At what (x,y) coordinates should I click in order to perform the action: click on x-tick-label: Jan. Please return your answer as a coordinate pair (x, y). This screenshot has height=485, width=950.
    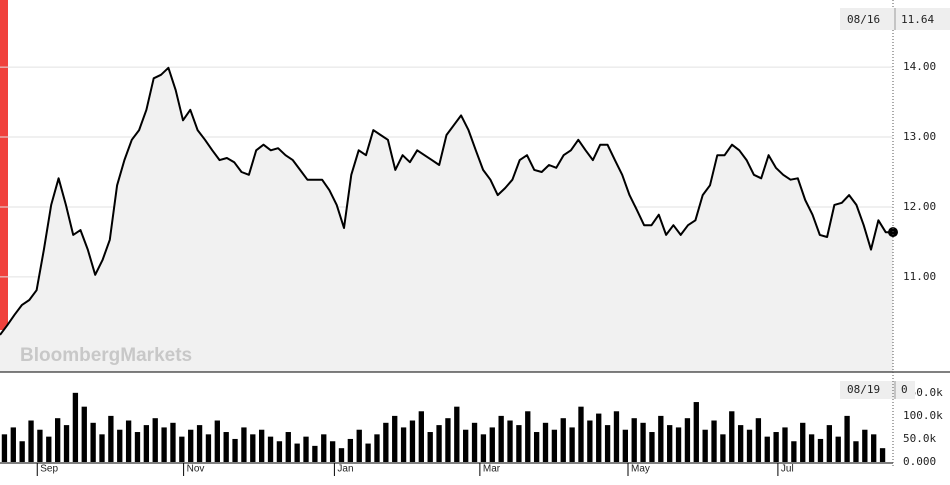
    Looking at the image, I should click on (345, 469).